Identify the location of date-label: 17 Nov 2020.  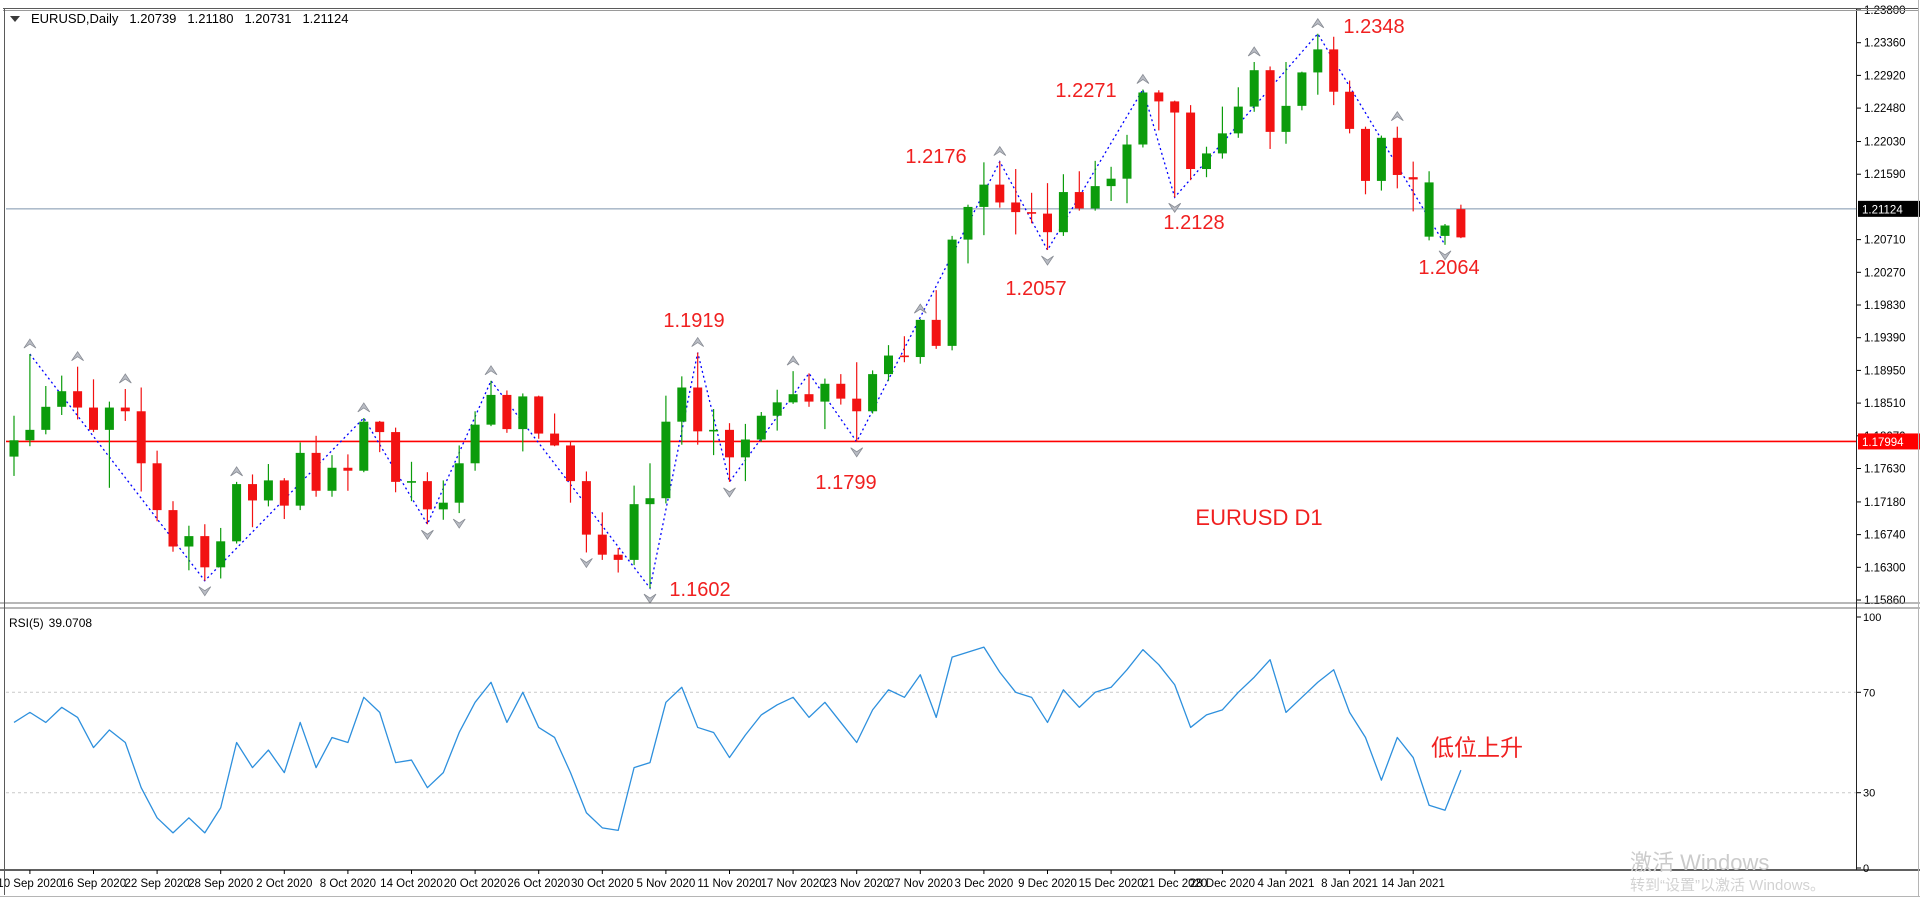
(792, 884).